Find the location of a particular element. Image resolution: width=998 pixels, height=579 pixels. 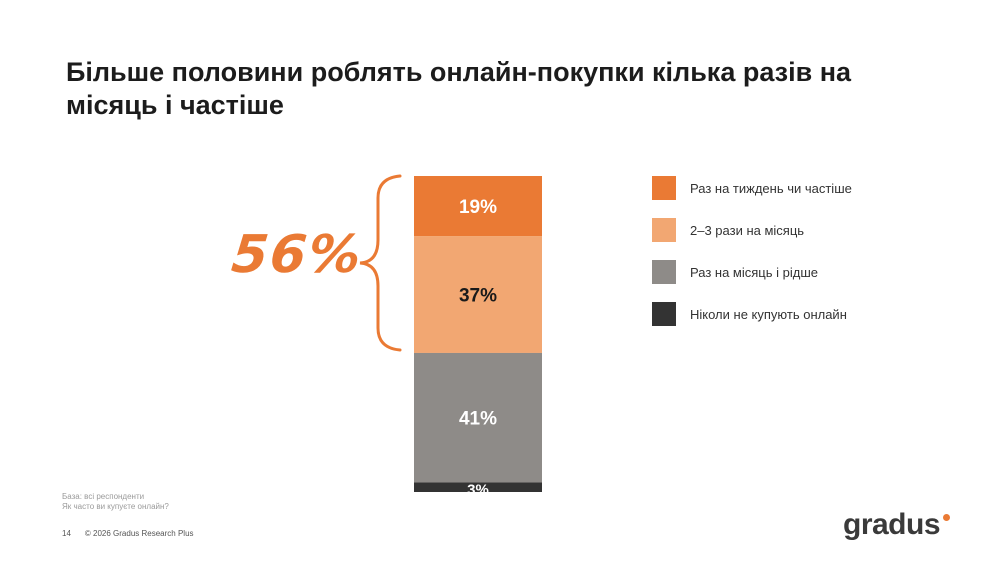

legend-label: 2–3 рази на місяць is located at coordinates (747, 230).